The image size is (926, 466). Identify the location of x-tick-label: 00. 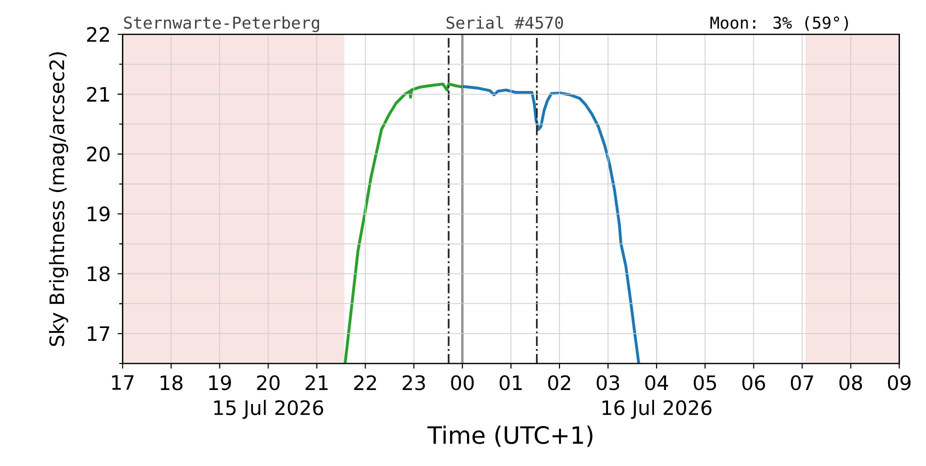
(462, 382).